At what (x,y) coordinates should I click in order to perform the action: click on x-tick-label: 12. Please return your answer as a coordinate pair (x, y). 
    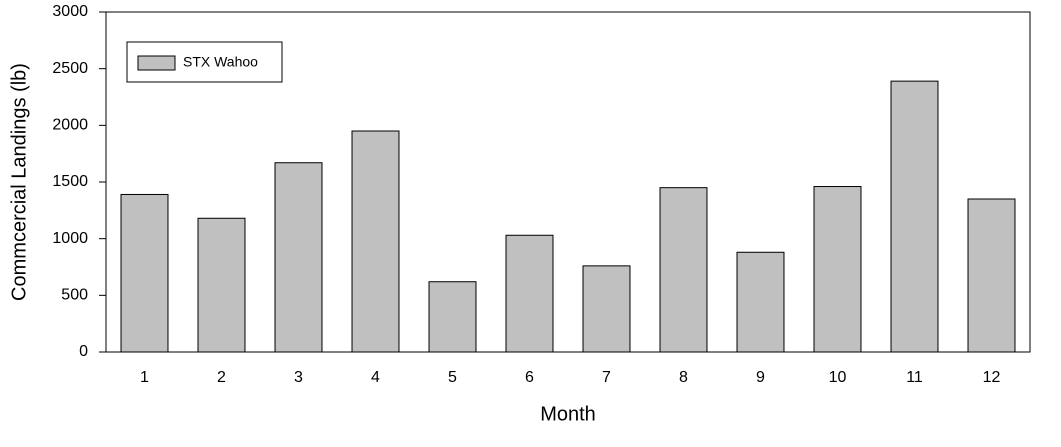
    Looking at the image, I should click on (992, 377).